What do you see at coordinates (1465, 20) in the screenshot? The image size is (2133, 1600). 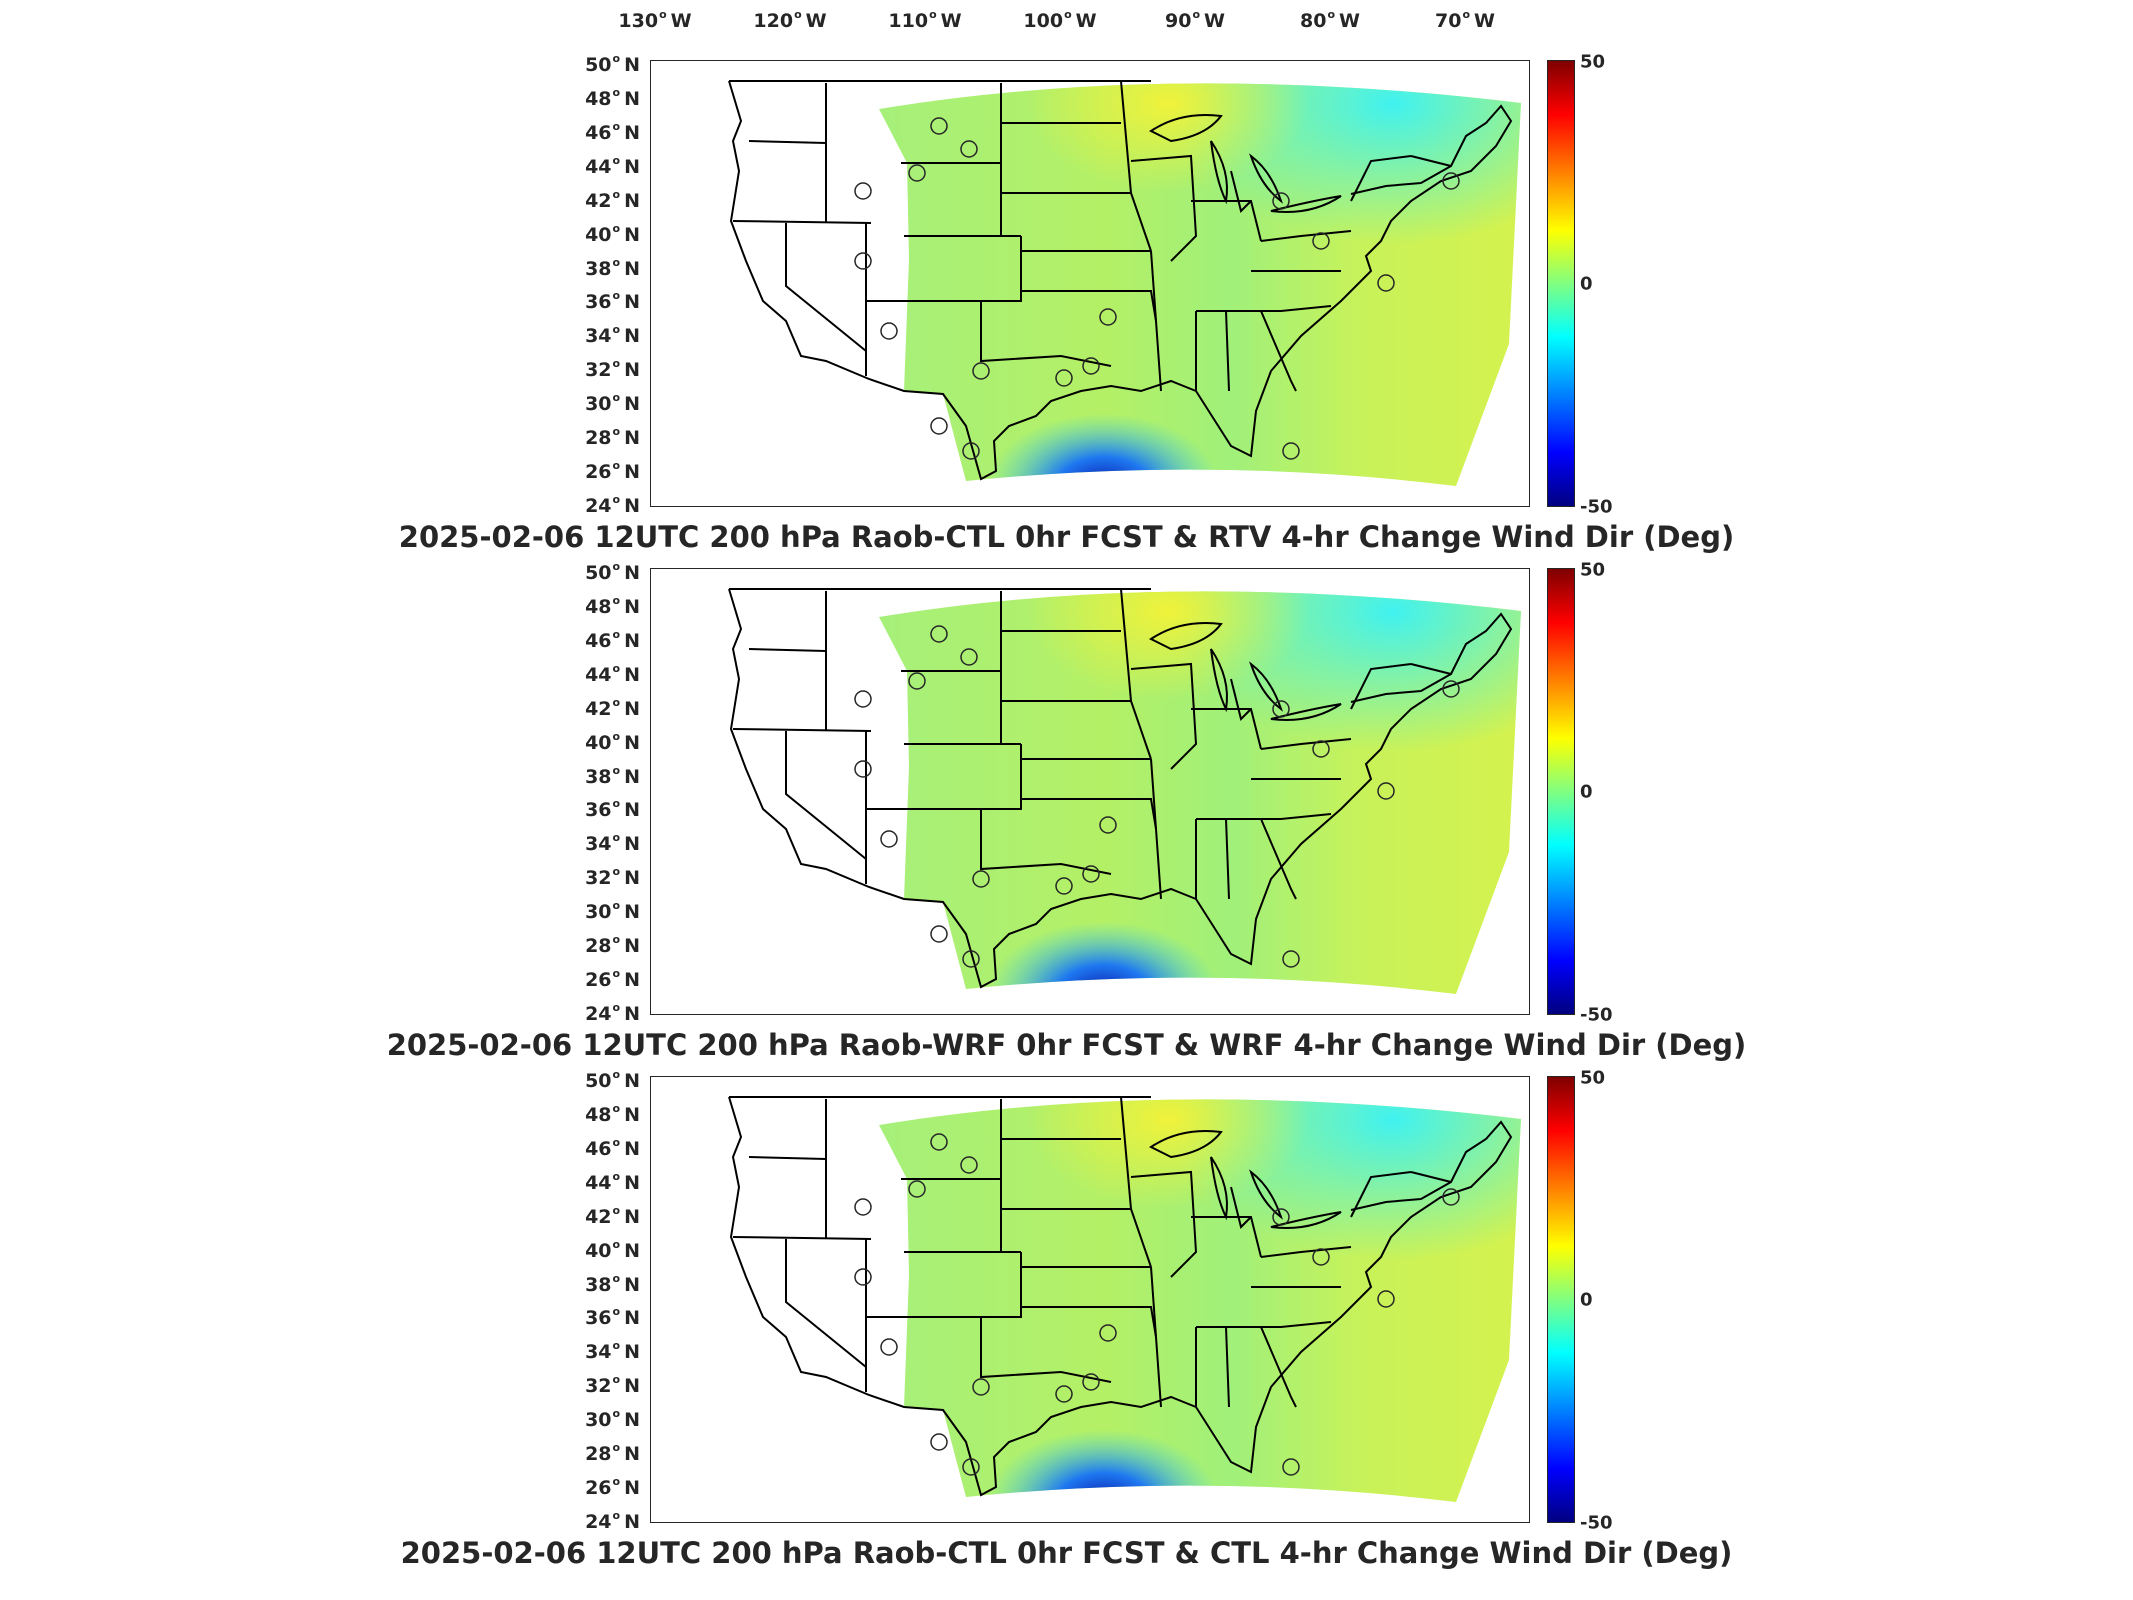 I see `lon-label: 70o W` at bounding box center [1465, 20].